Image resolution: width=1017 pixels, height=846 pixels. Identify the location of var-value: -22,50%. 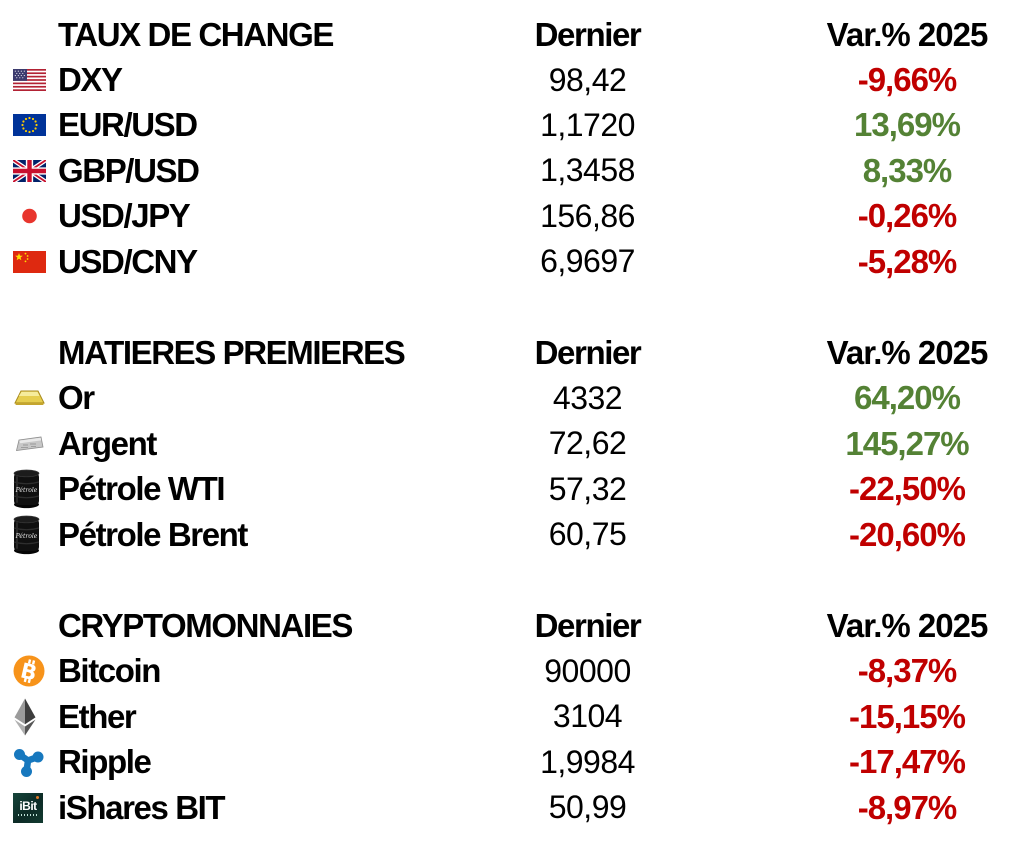
(907, 489).